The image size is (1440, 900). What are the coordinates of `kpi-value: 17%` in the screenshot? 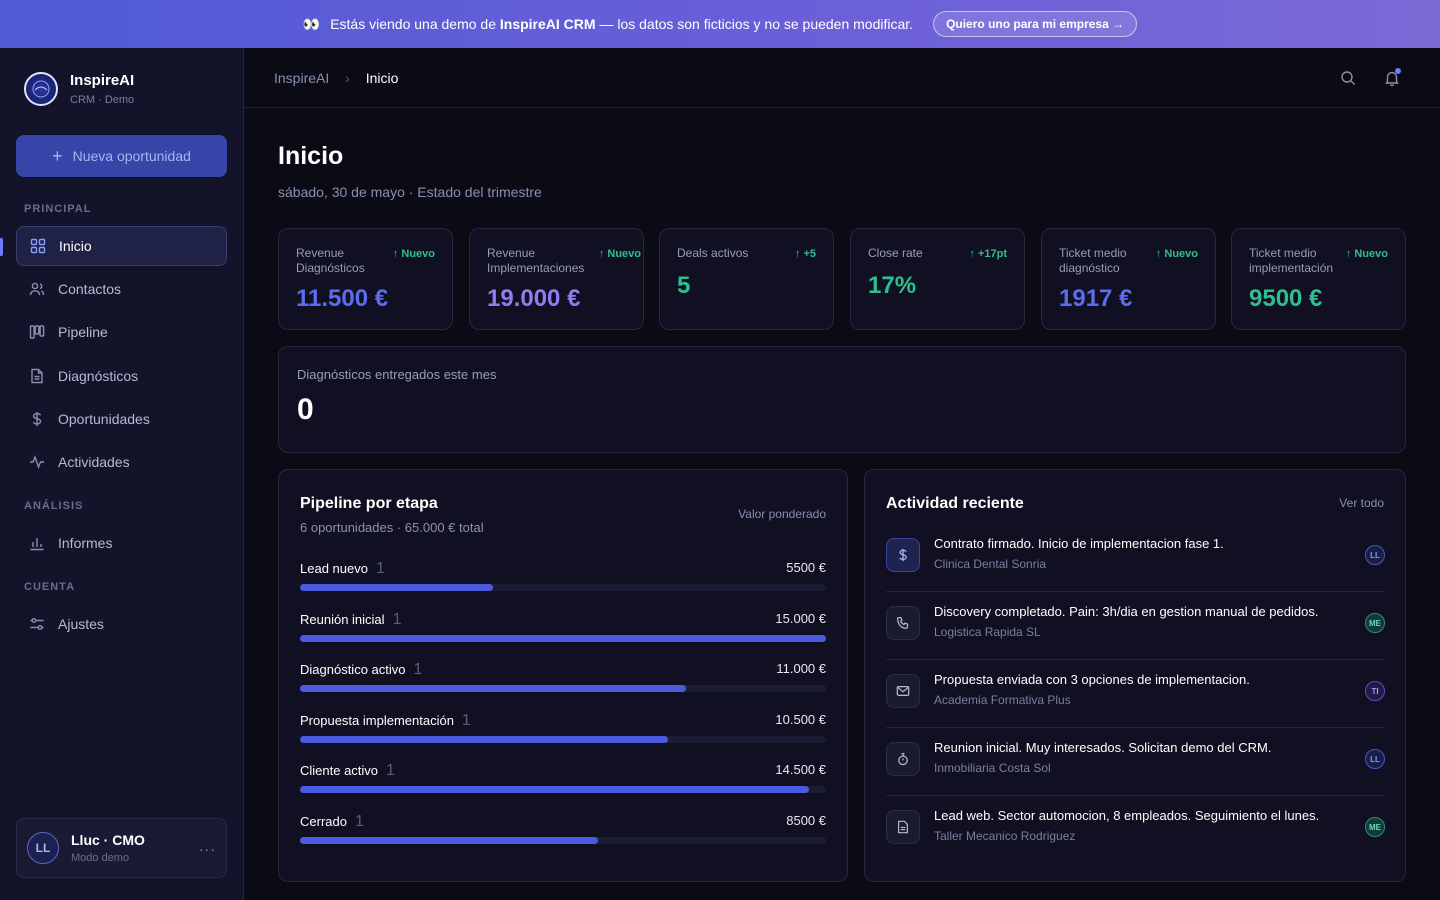 It's located at (892, 285).